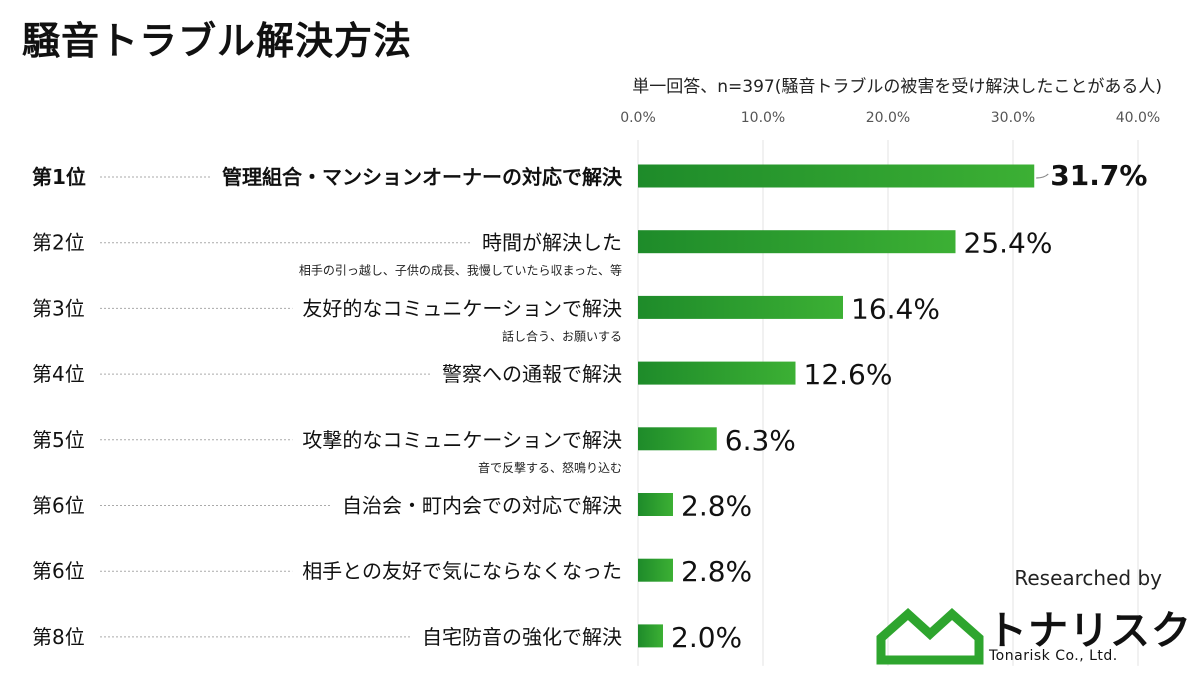 This screenshot has width=1200, height=675. What do you see at coordinates (897, 87) in the screenshot?
I see `chart-subtitle: 単一回答、n=397(騒音トラブルの被害を受け解決したことがある人)` at bounding box center [897, 87].